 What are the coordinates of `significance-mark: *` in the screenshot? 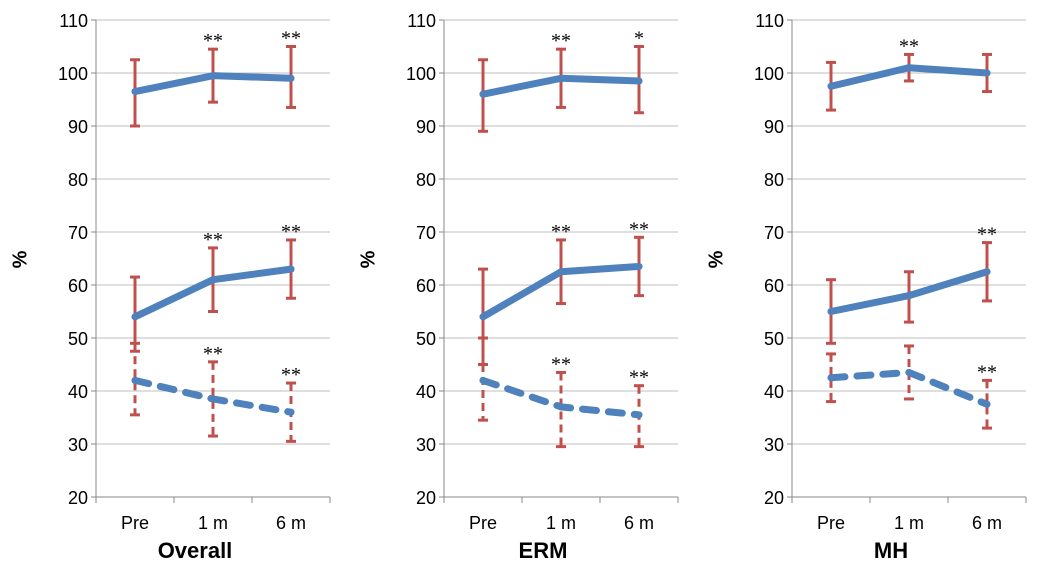 It's located at (639, 39).